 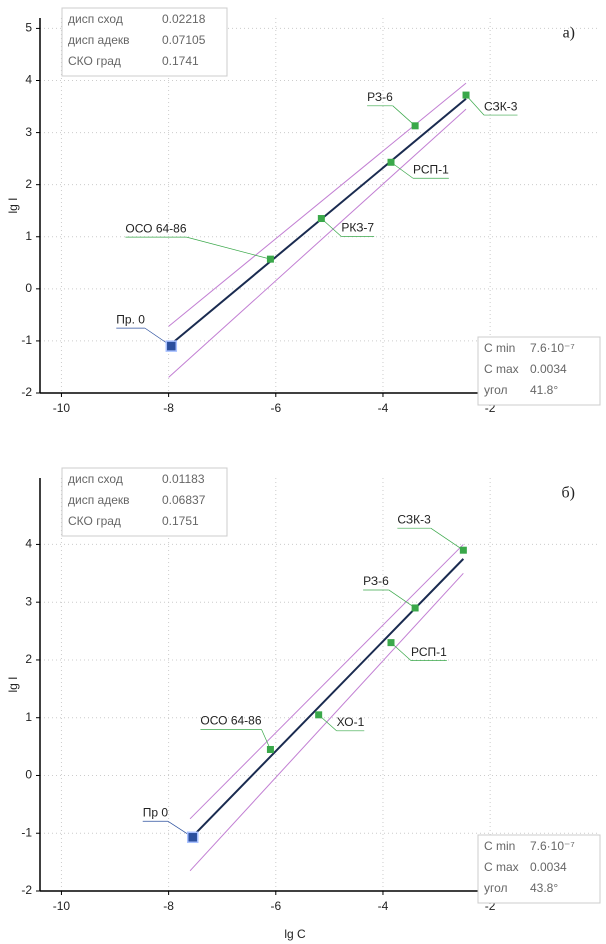 I want to click on stat-value: 41.8°, so click(x=544, y=390).